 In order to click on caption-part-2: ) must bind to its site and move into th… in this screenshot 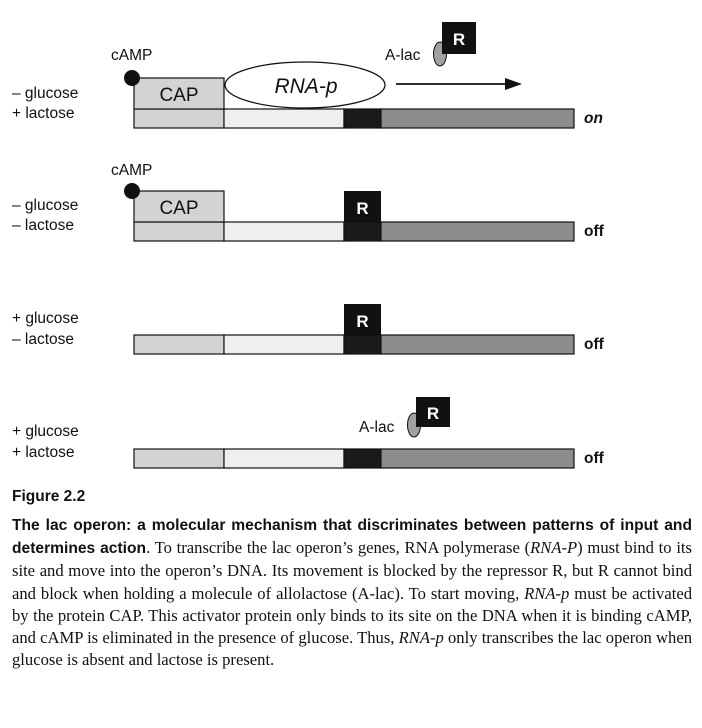, I will do `click(352, 570)`.